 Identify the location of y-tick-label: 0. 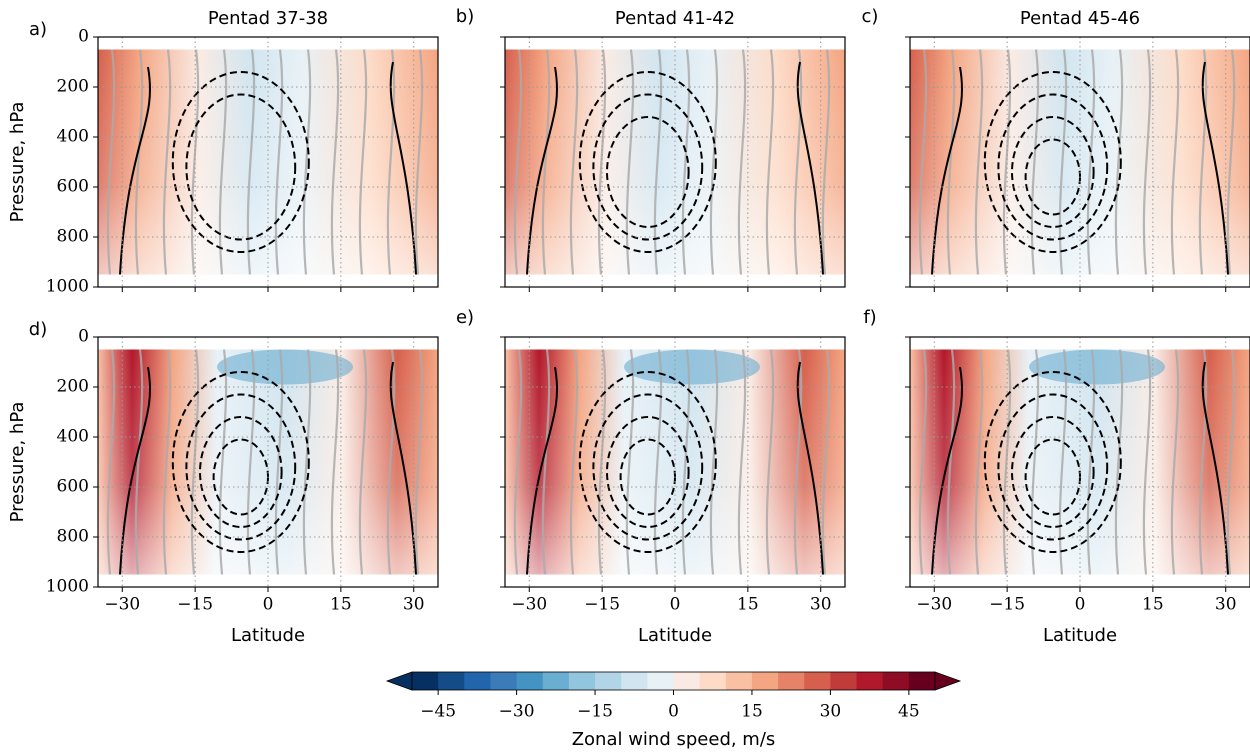
(83, 337).